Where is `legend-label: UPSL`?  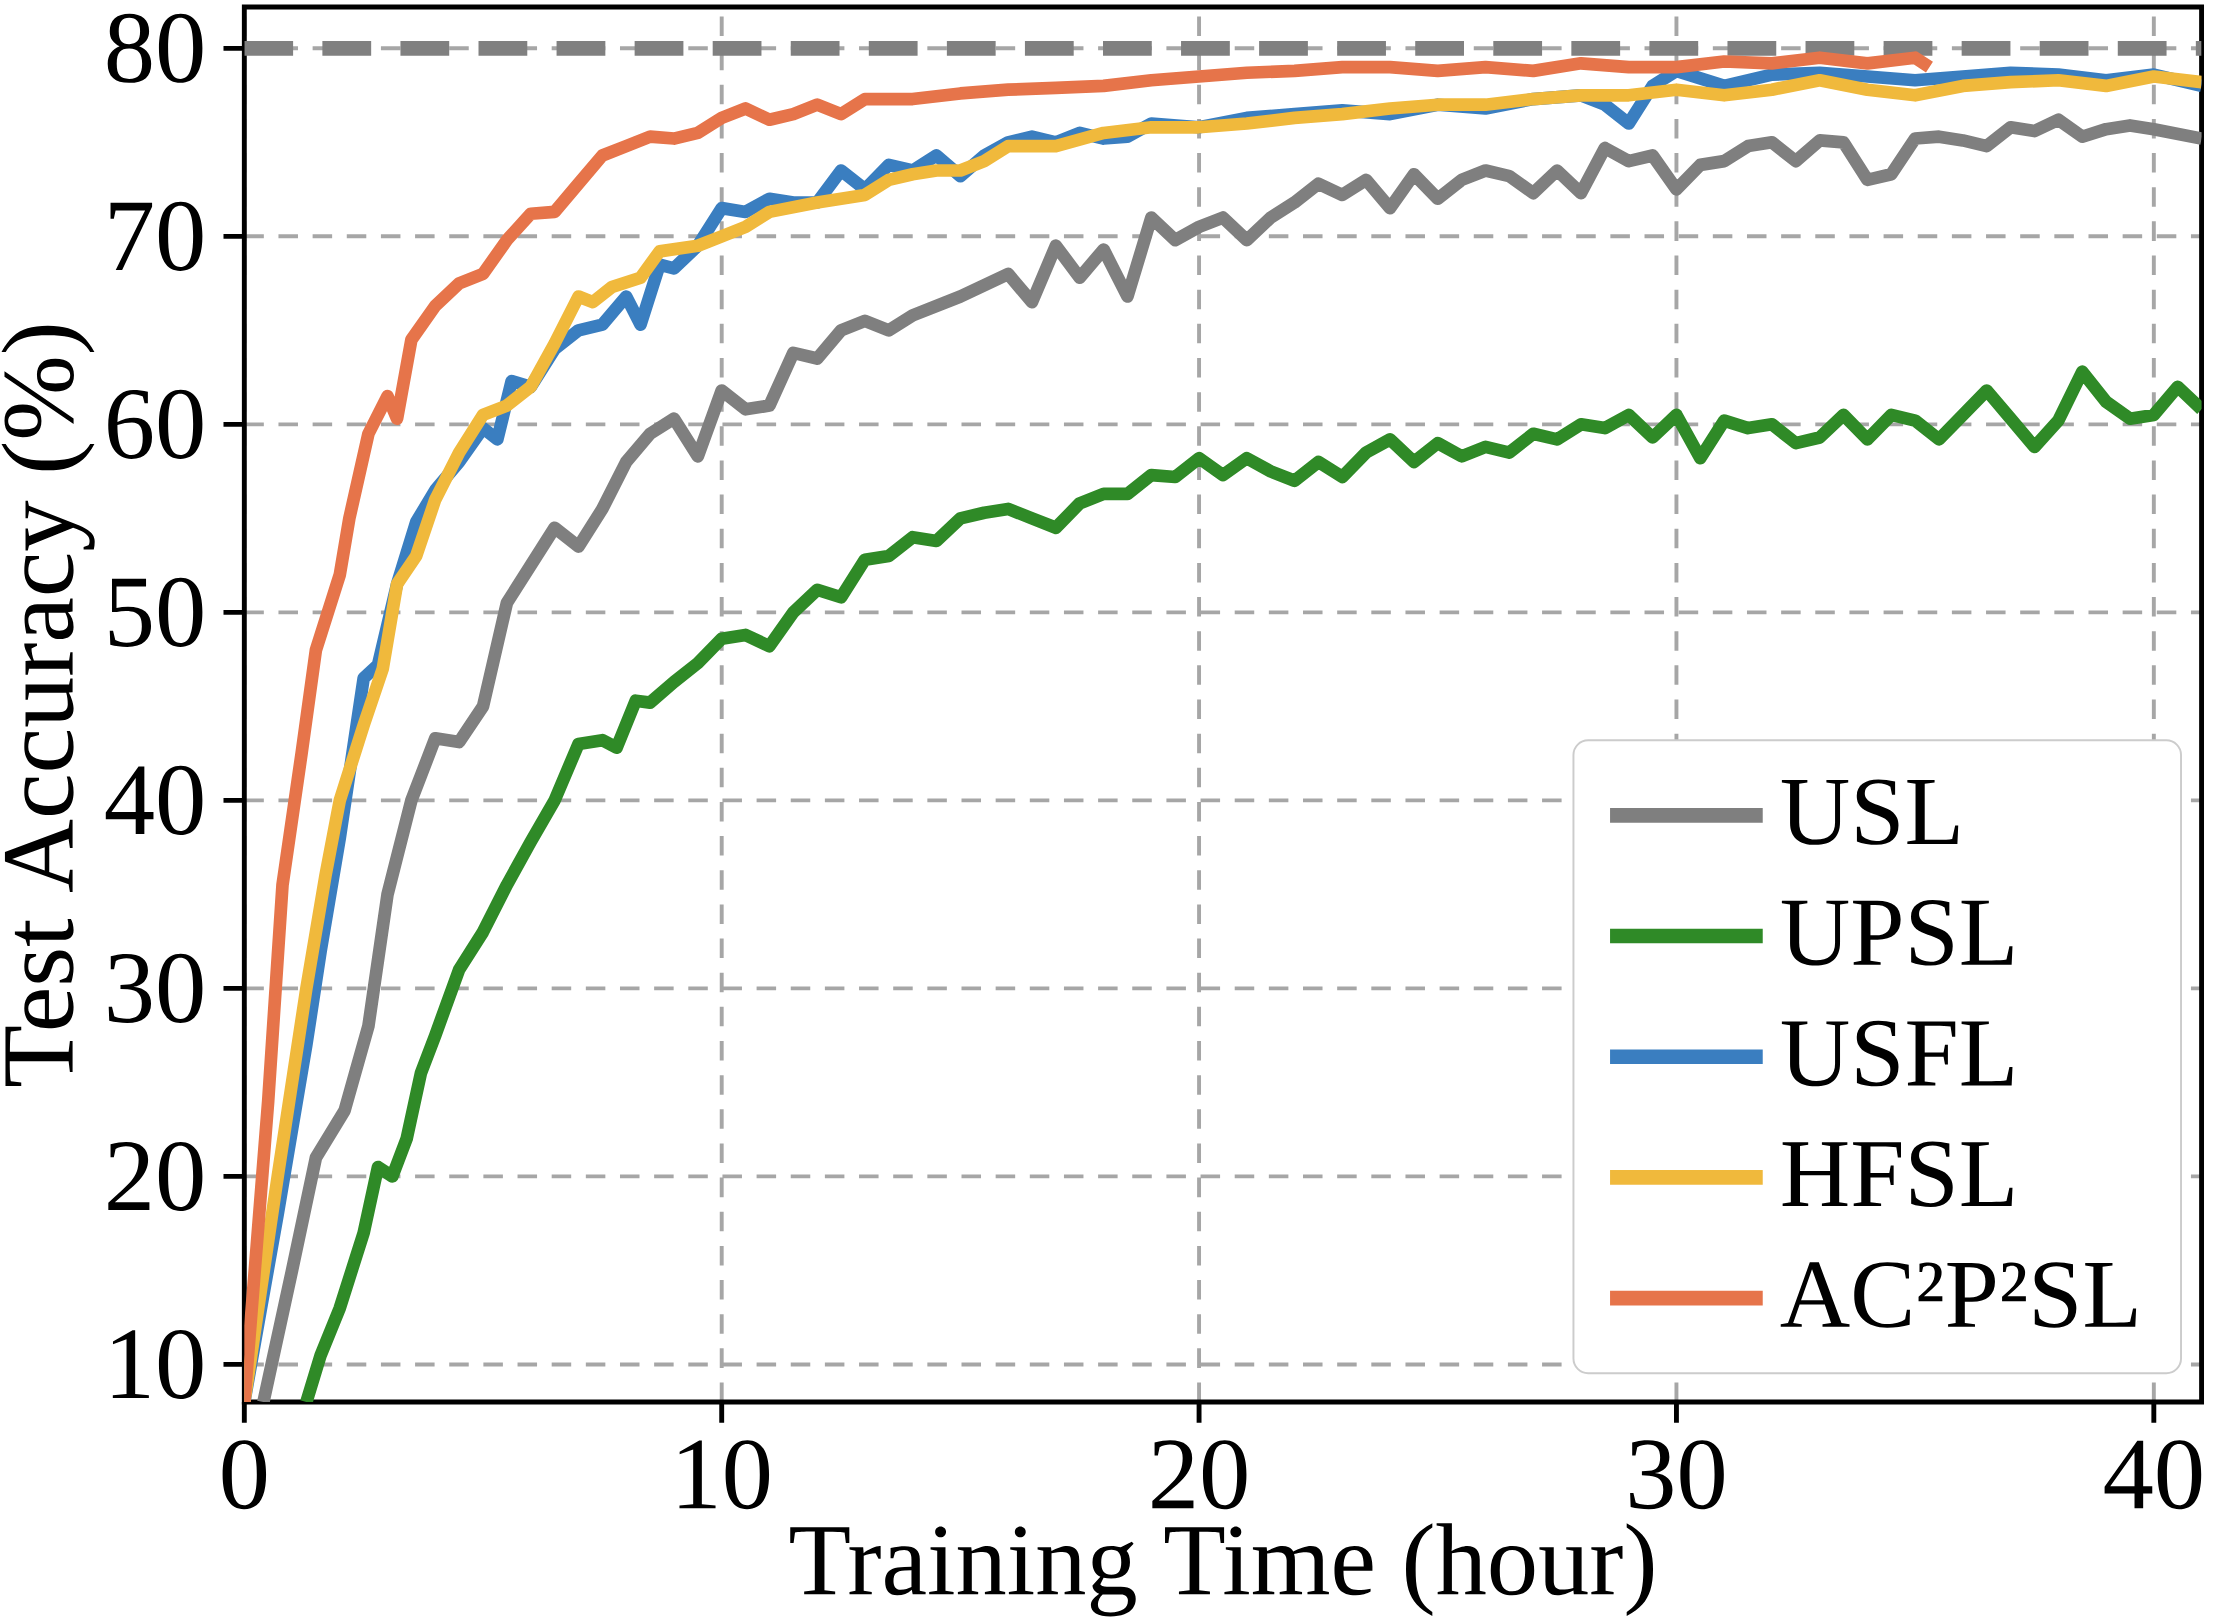
legend-label: UPSL is located at coordinates (1897, 932).